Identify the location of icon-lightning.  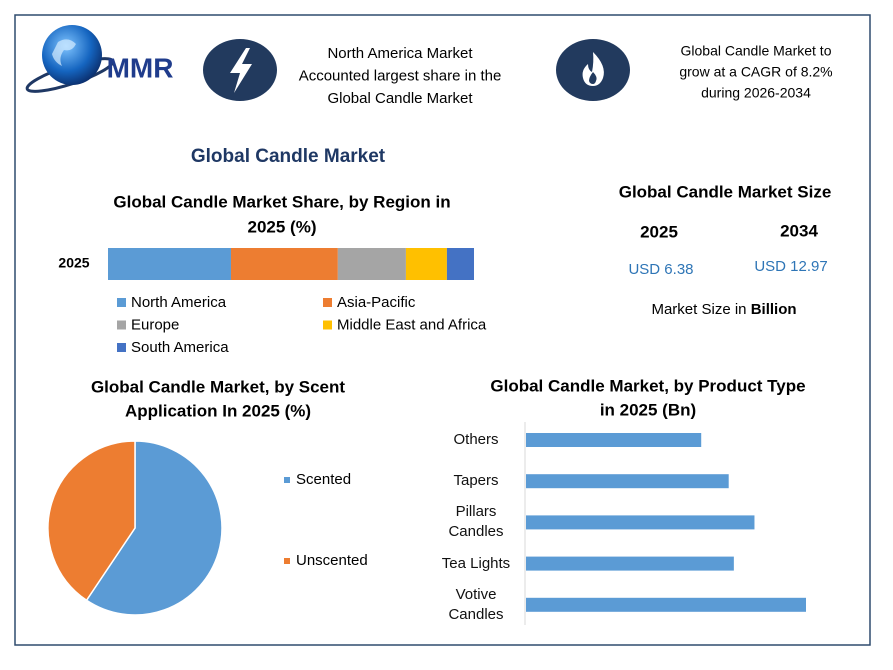
(240, 70).